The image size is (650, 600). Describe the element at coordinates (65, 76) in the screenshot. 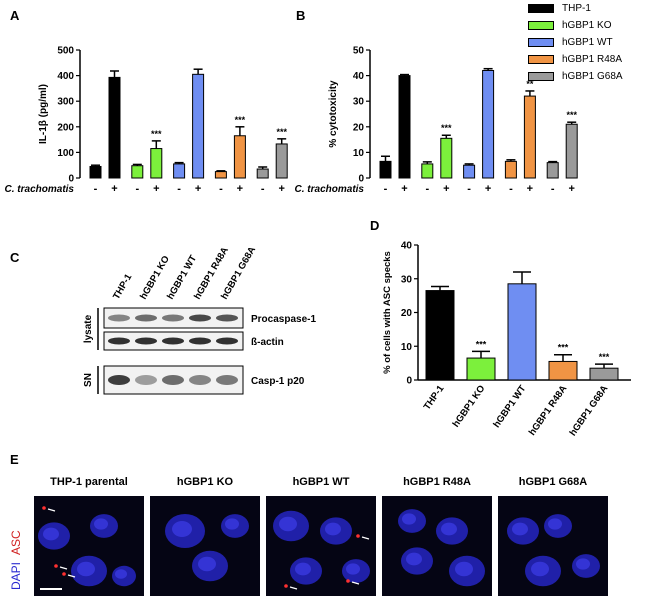

I see `y-tick-label: 400` at that location.